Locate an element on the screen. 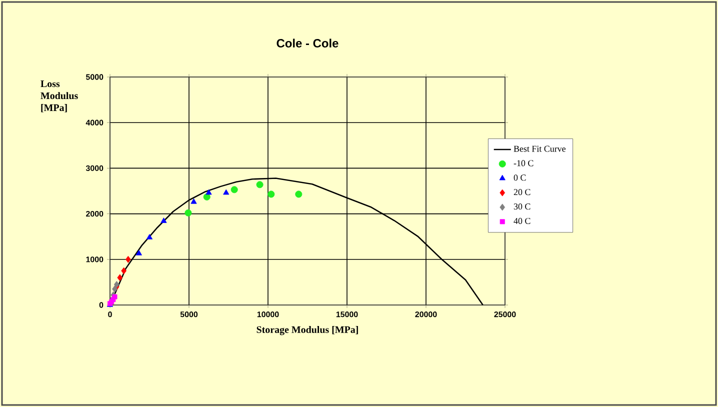 The image size is (718, 407). y-axis-title: Loss Modulus [MPa] is located at coordinates (59, 96).